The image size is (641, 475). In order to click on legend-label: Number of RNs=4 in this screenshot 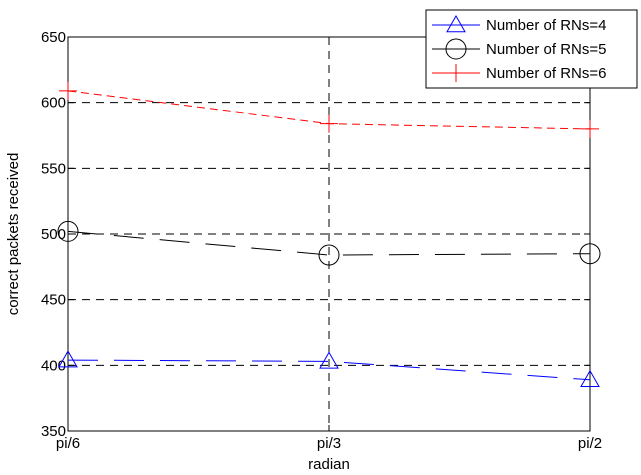, I will do `click(546, 25)`.